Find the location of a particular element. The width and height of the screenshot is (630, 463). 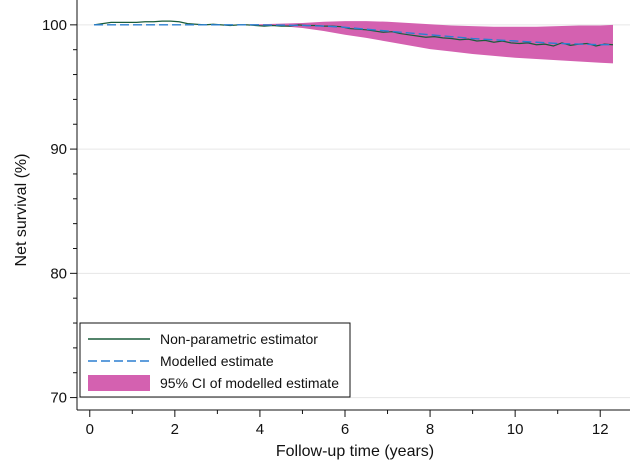

nonparametric-line is located at coordinates (353, 33).